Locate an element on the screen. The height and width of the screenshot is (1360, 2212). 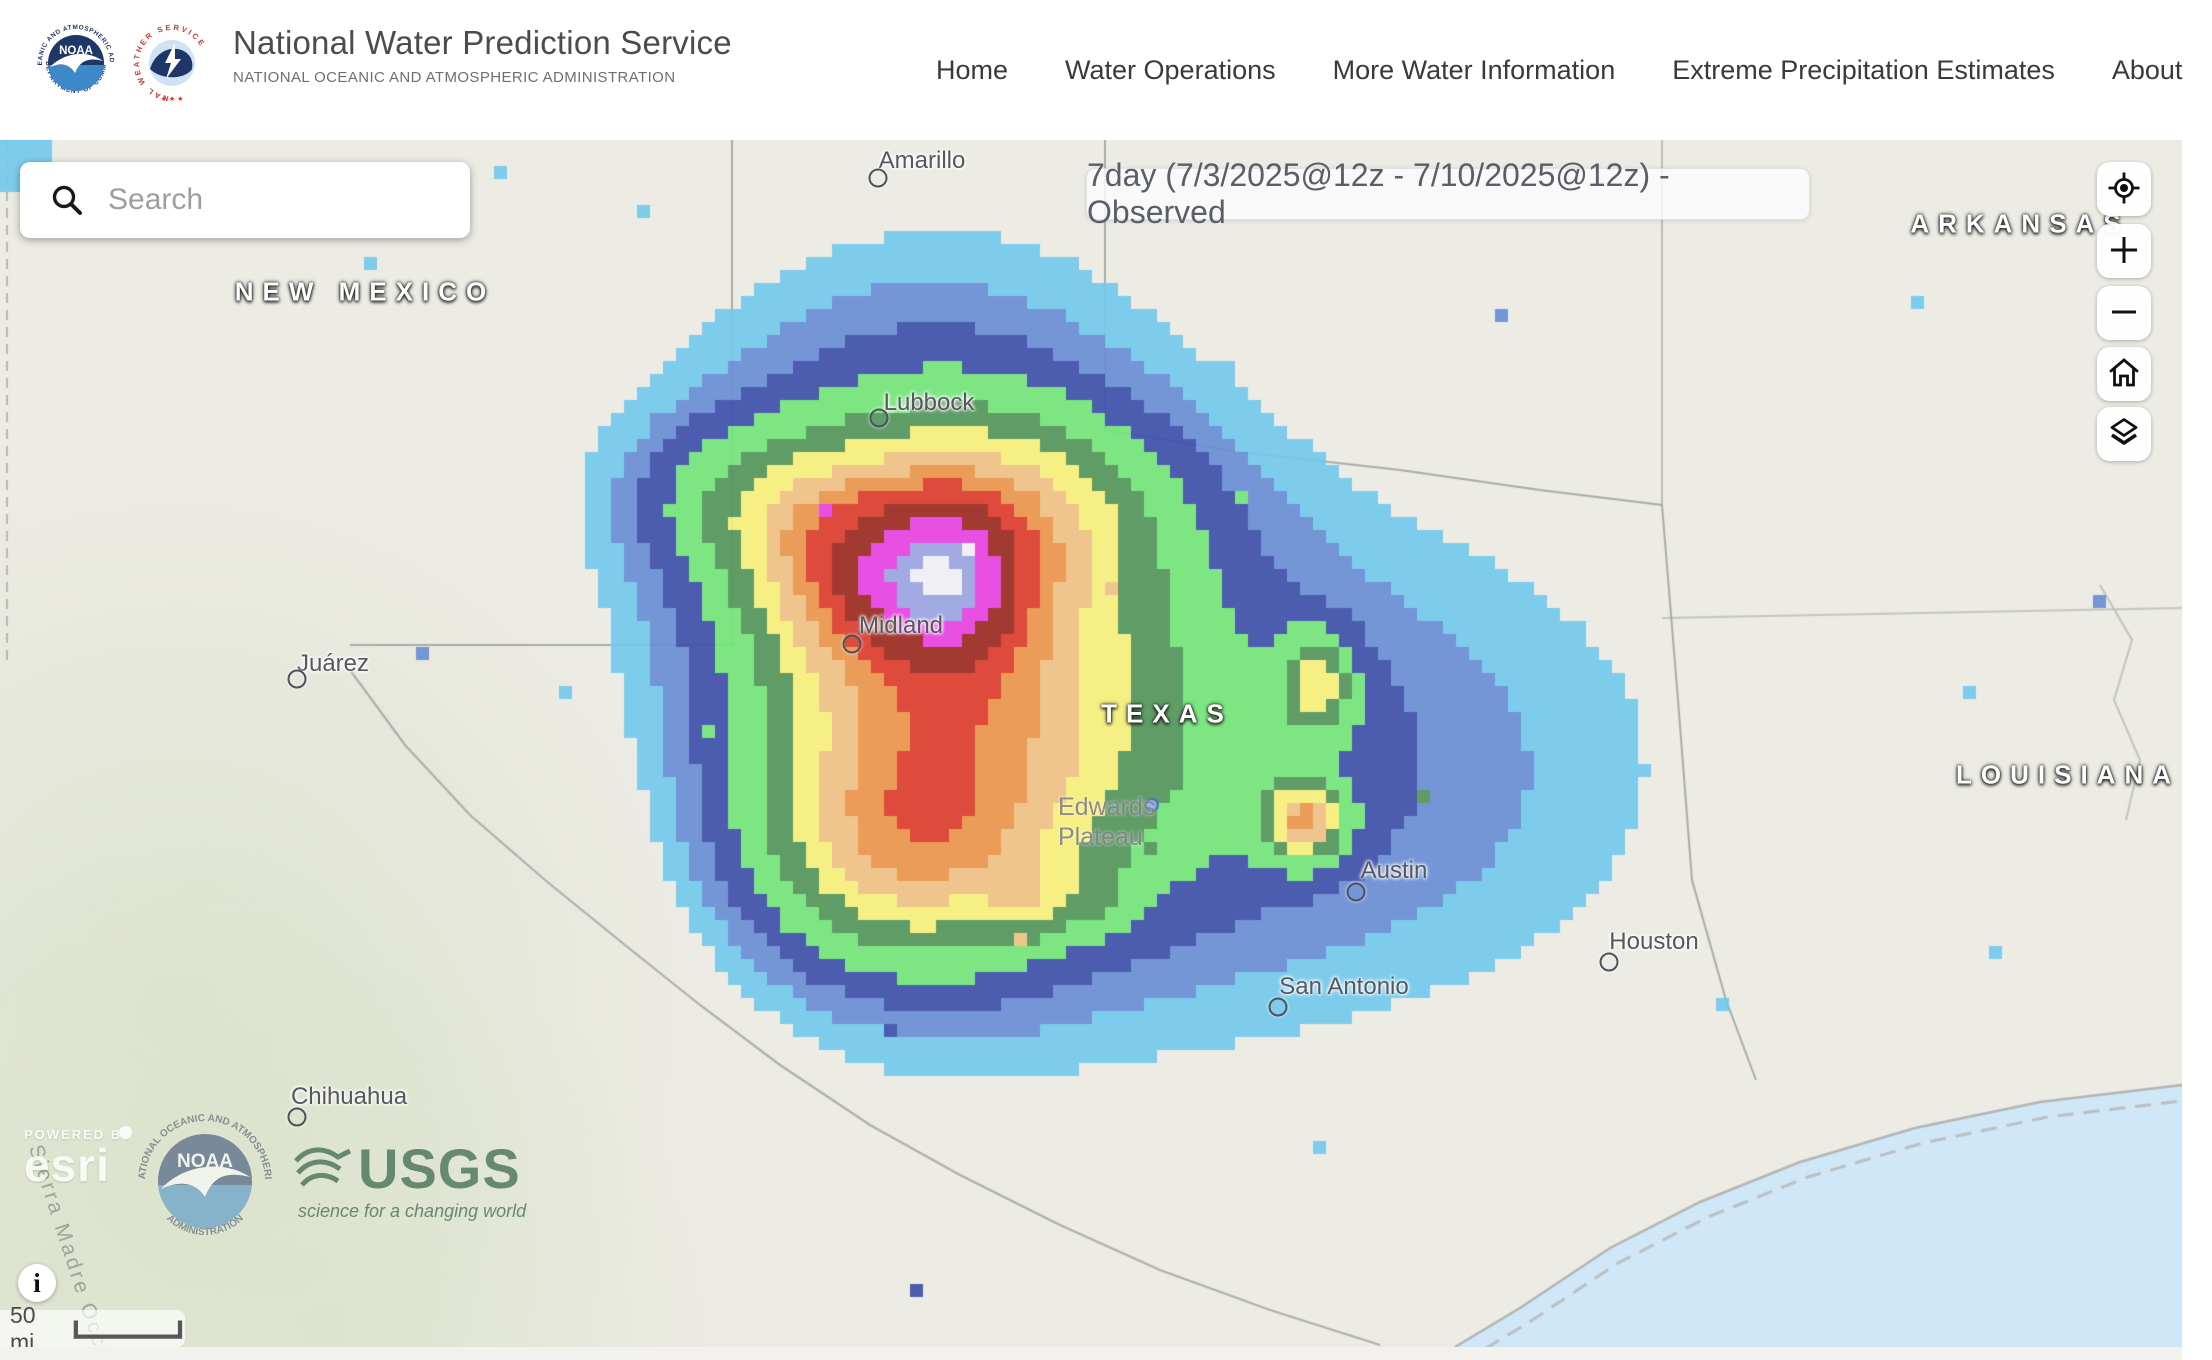
nav-item-more-water-information: More Water Information is located at coordinates (1474, 69).